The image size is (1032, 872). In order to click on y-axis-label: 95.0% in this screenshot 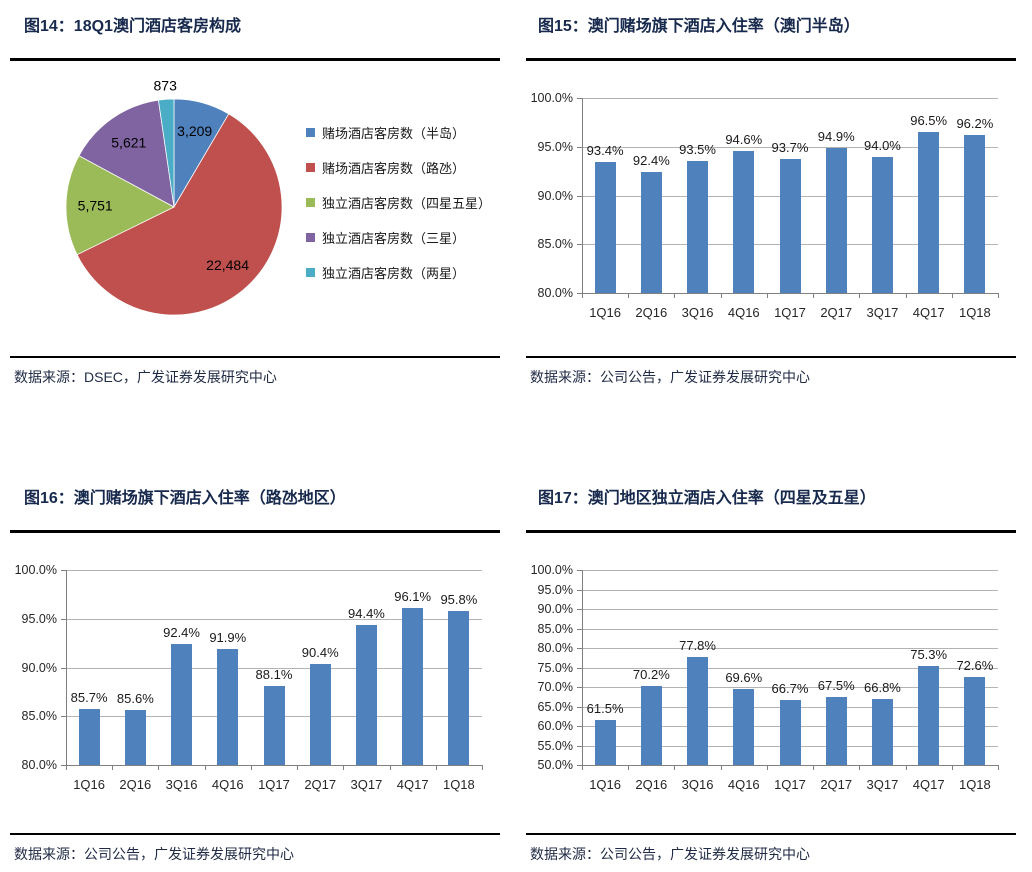, I will do `click(39, 618)`.